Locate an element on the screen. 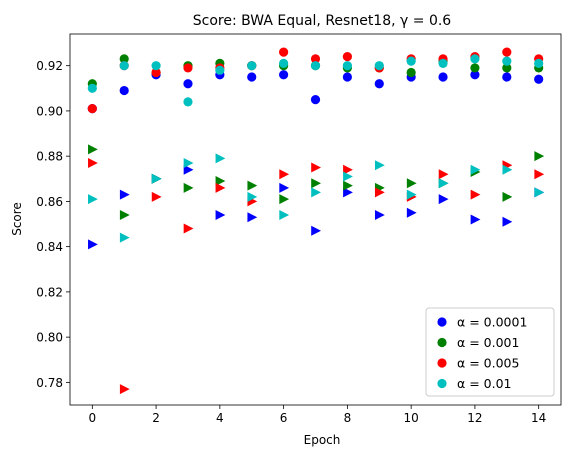 This screenshot has width=576, height=457. x-tick-label: 8 is located at coordinates (348, 418).